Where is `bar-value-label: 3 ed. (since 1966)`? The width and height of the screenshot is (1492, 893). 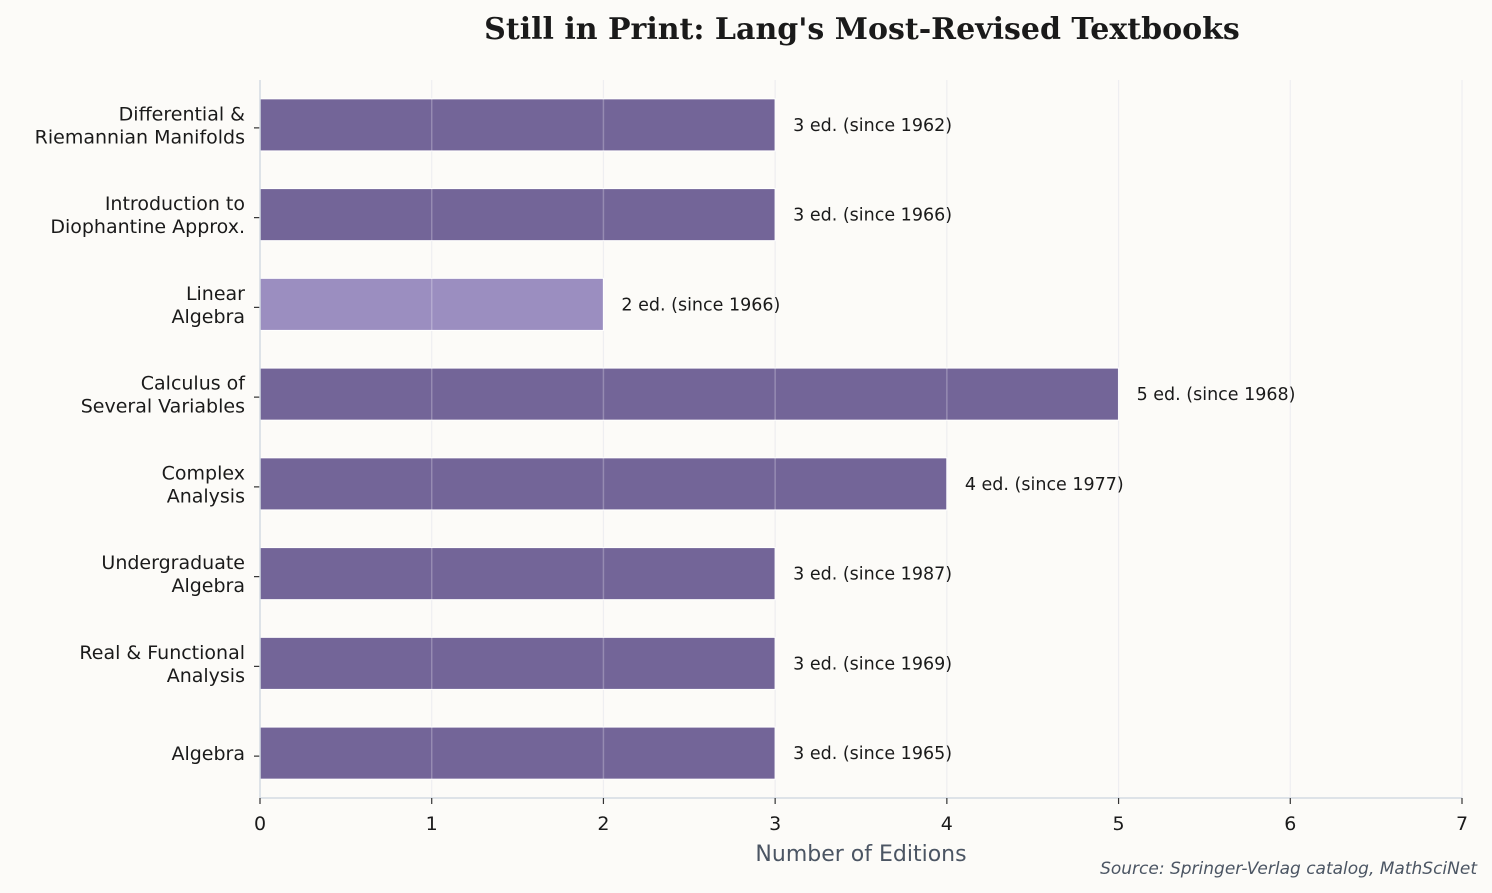
bar-value-label: 3 ed. (since 1966) is located at coordinates (872, 216).